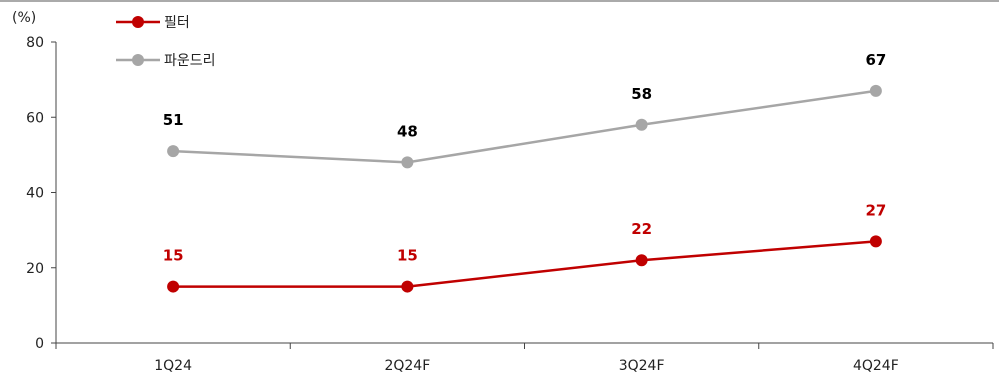 The image size is (999, 379). What do you see at coordinates (875, 60) in the screenshot?
I see `data-label: 67` at bounding box center [875, 60].